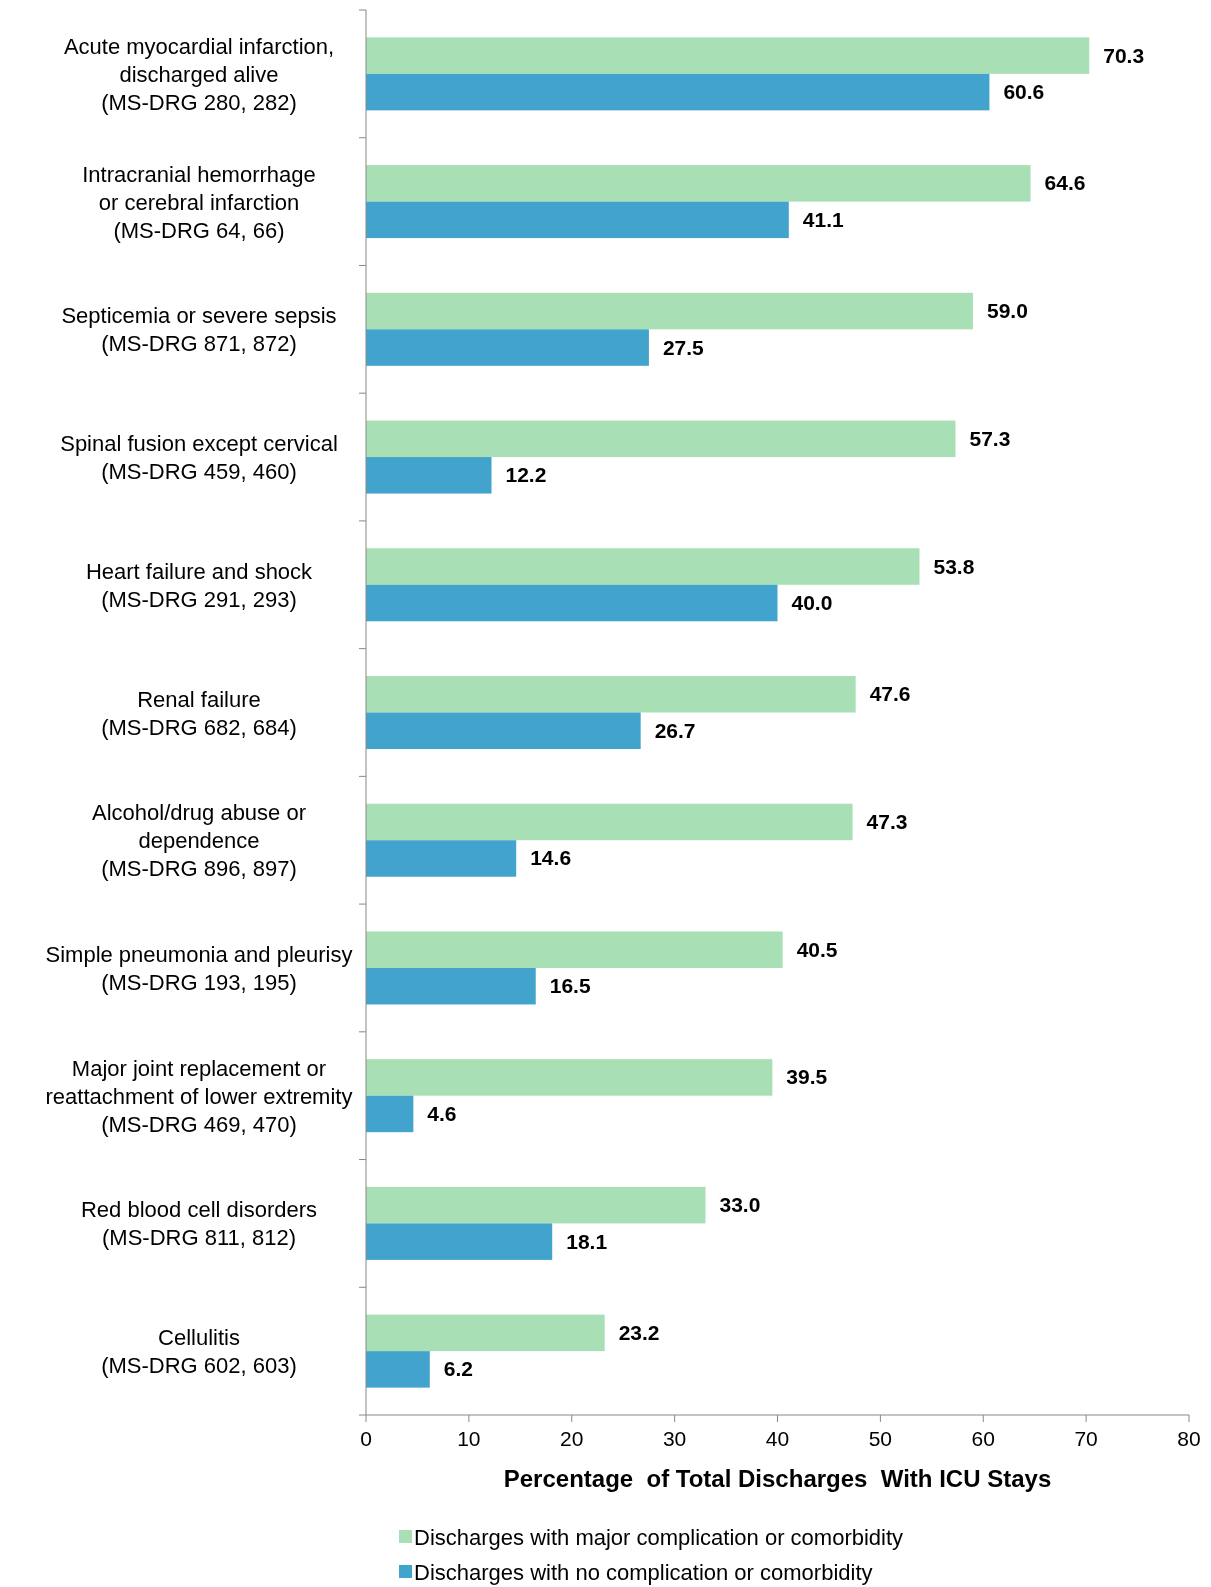  Describe the element at coordinates (1024, 92) in the screenshot. I see `data-label: 60.6` at that location.